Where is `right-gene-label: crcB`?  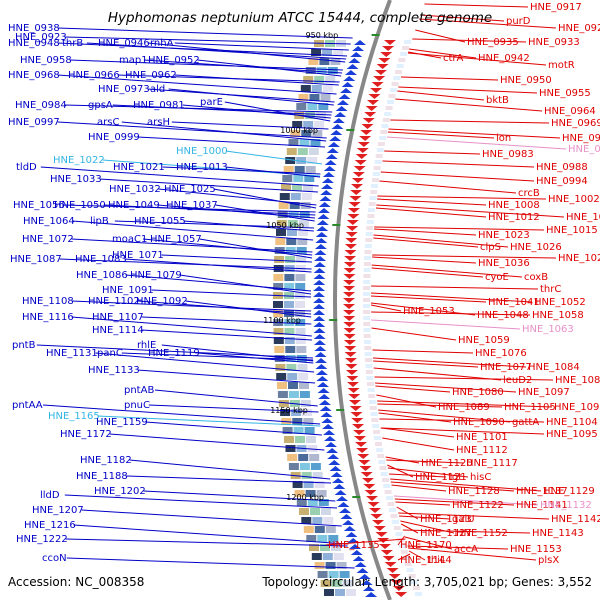 right-gene-label: crcB is located at coordinates (529, 193).